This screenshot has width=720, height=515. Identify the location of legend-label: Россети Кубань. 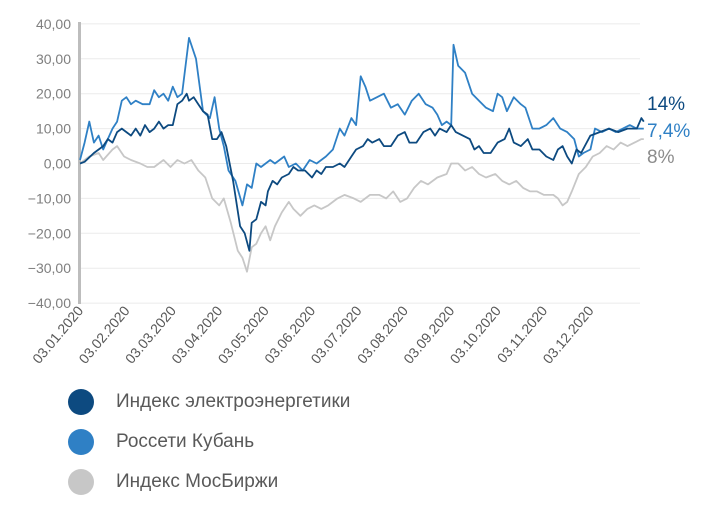
(185, 441).